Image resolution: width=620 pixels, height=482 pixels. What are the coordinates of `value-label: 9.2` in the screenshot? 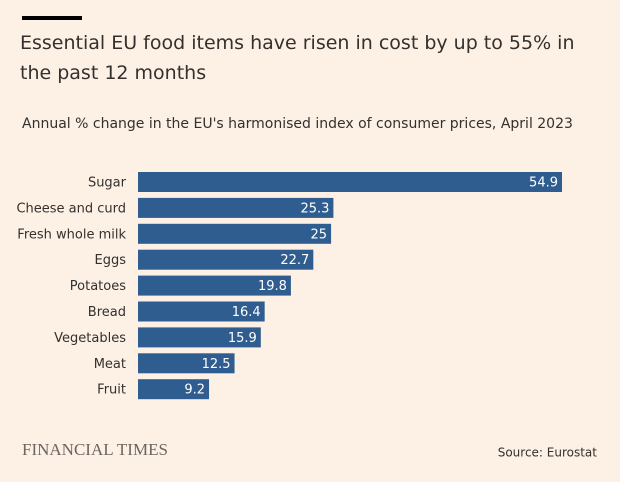 It's located at (194, 390).